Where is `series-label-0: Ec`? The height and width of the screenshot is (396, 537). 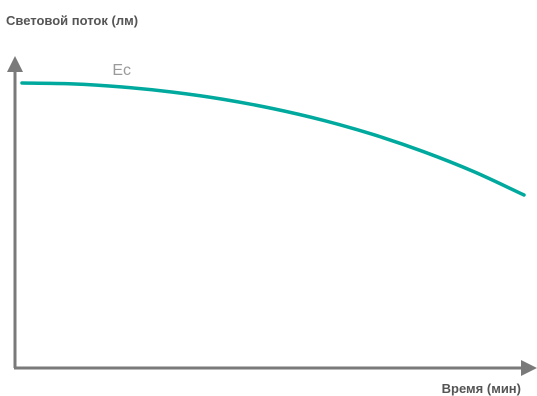
series-label-0: Ec is located at coordinates (121, 70).